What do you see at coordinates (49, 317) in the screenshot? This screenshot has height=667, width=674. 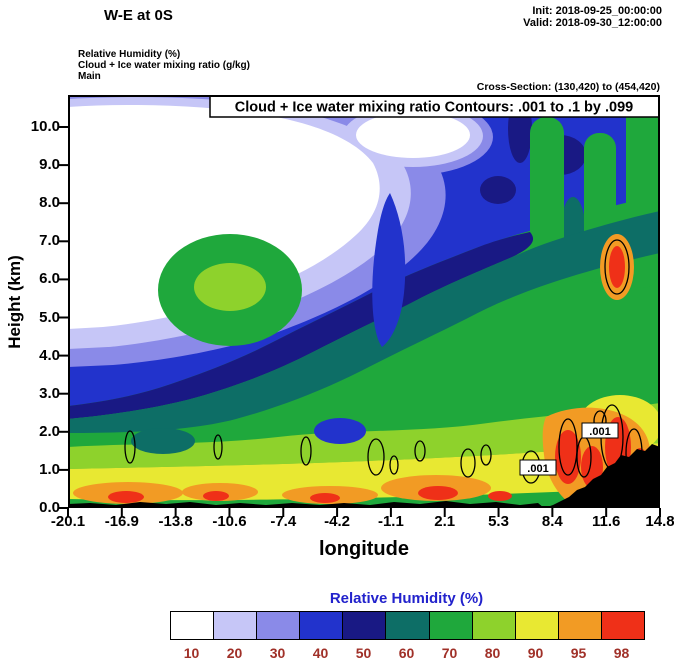 I see `y-tick-label: 5.0` at bounding box center [49, 317].